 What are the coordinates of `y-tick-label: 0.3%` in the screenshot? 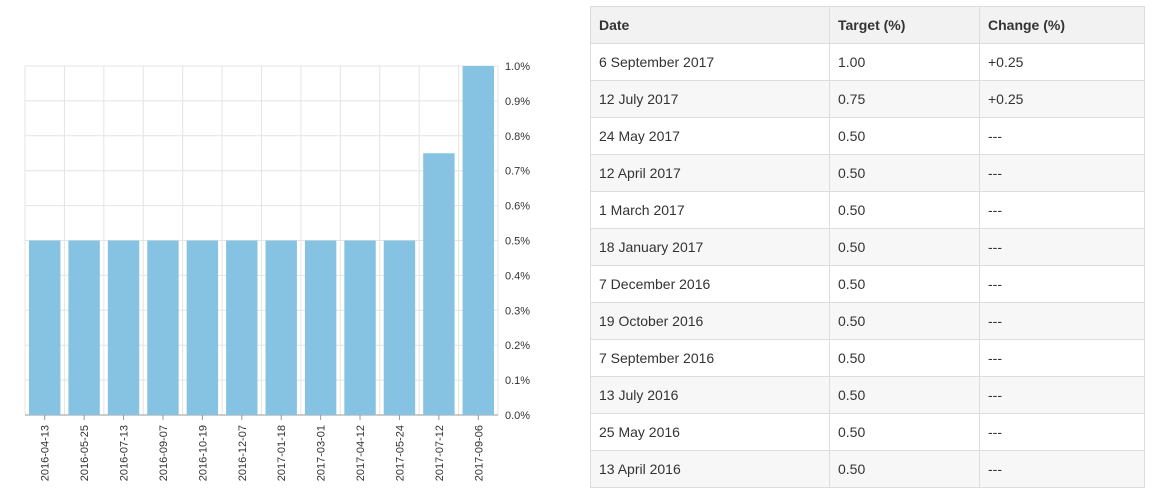 It's located at (517, 311).